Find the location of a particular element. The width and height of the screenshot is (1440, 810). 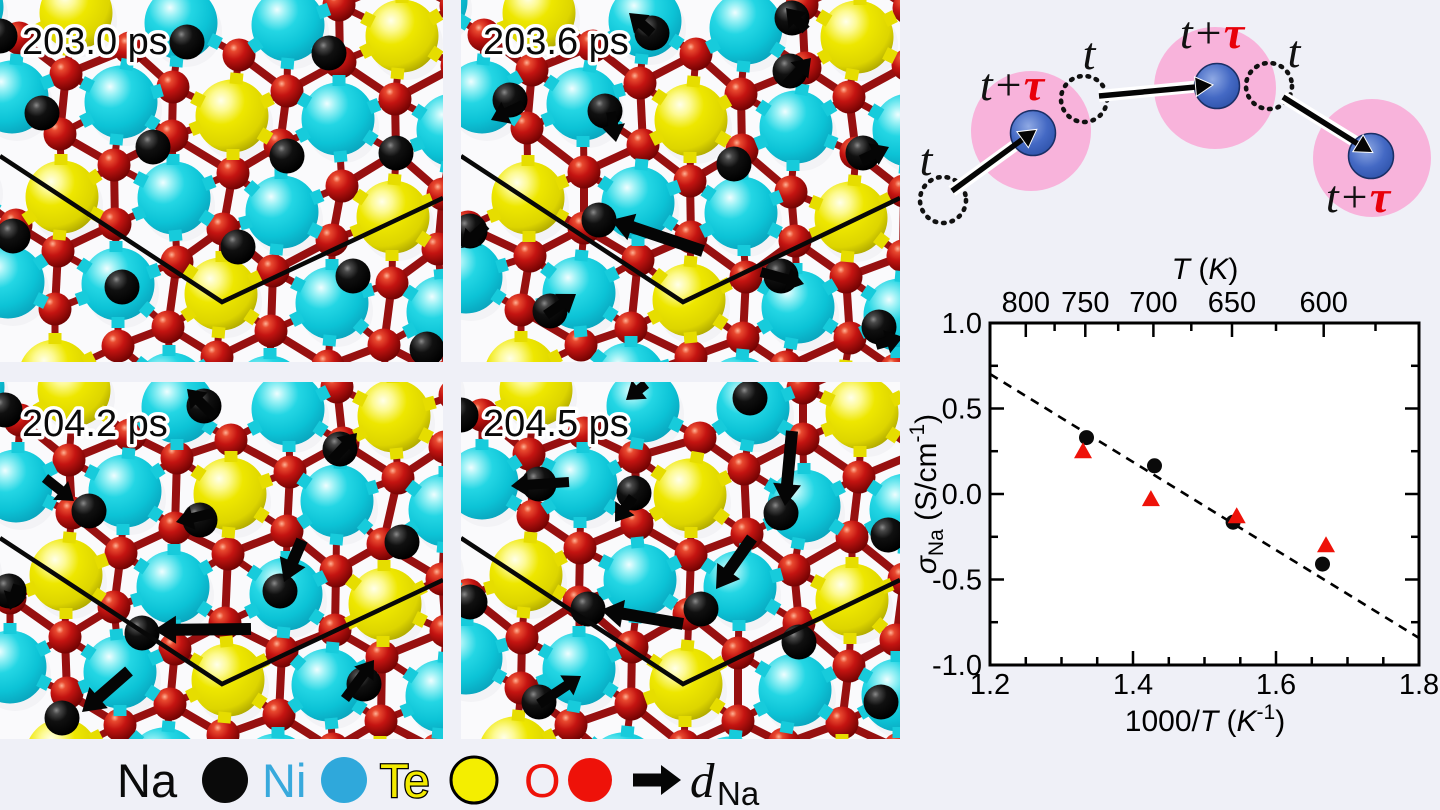

svg-text: 1.6 is located at coordinates (1276, 685).